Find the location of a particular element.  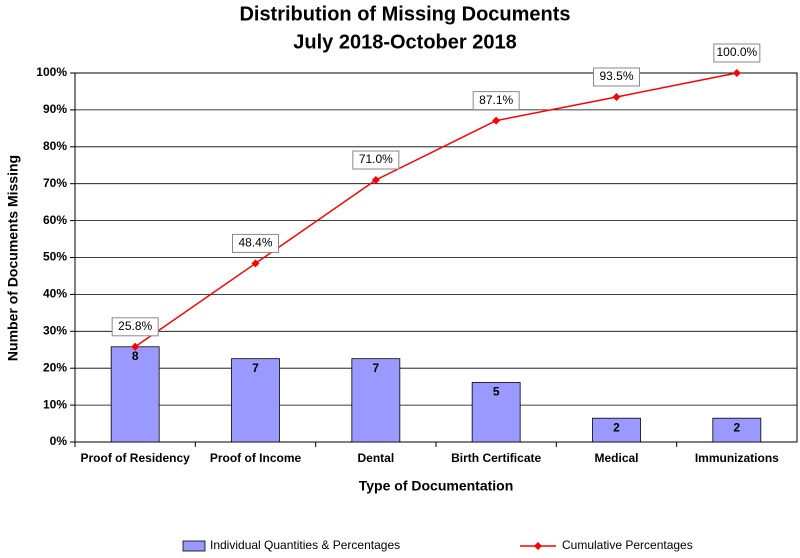

bar-label: 8 is located at coordinates (135, 356).